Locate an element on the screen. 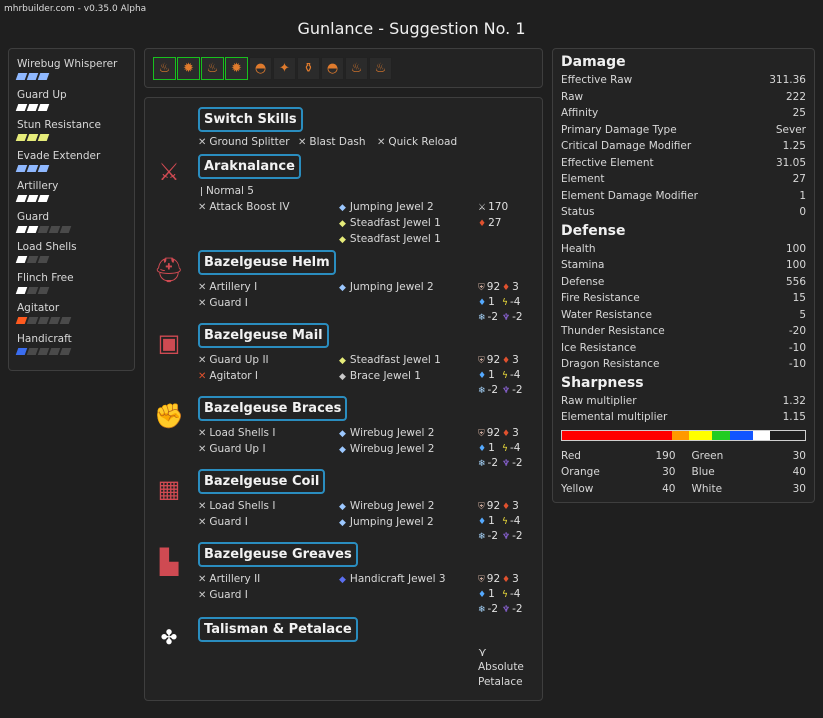 The height and width of the screenshot is (718, 823). armor-name: Bazelgeuse Mail is located at coordinates (263, 335).